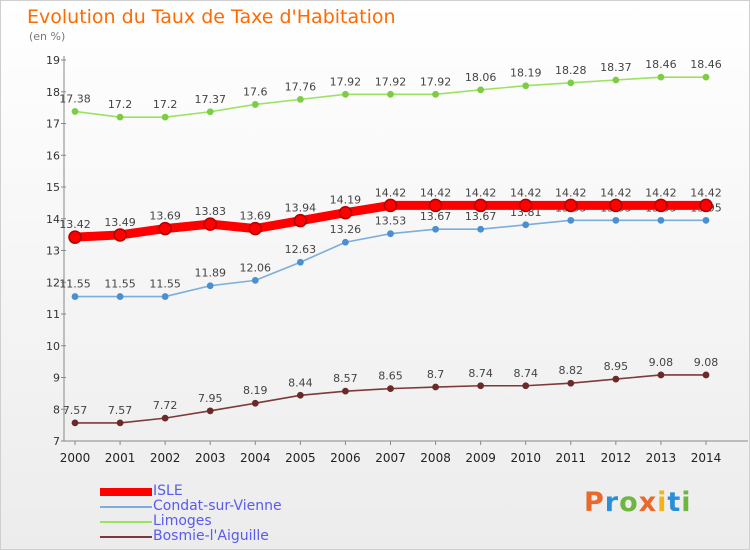  What do you see at coordinates (53, 282) in the screenshot?
I see `y-tick-label: 12` at bounding box center [53, 282].